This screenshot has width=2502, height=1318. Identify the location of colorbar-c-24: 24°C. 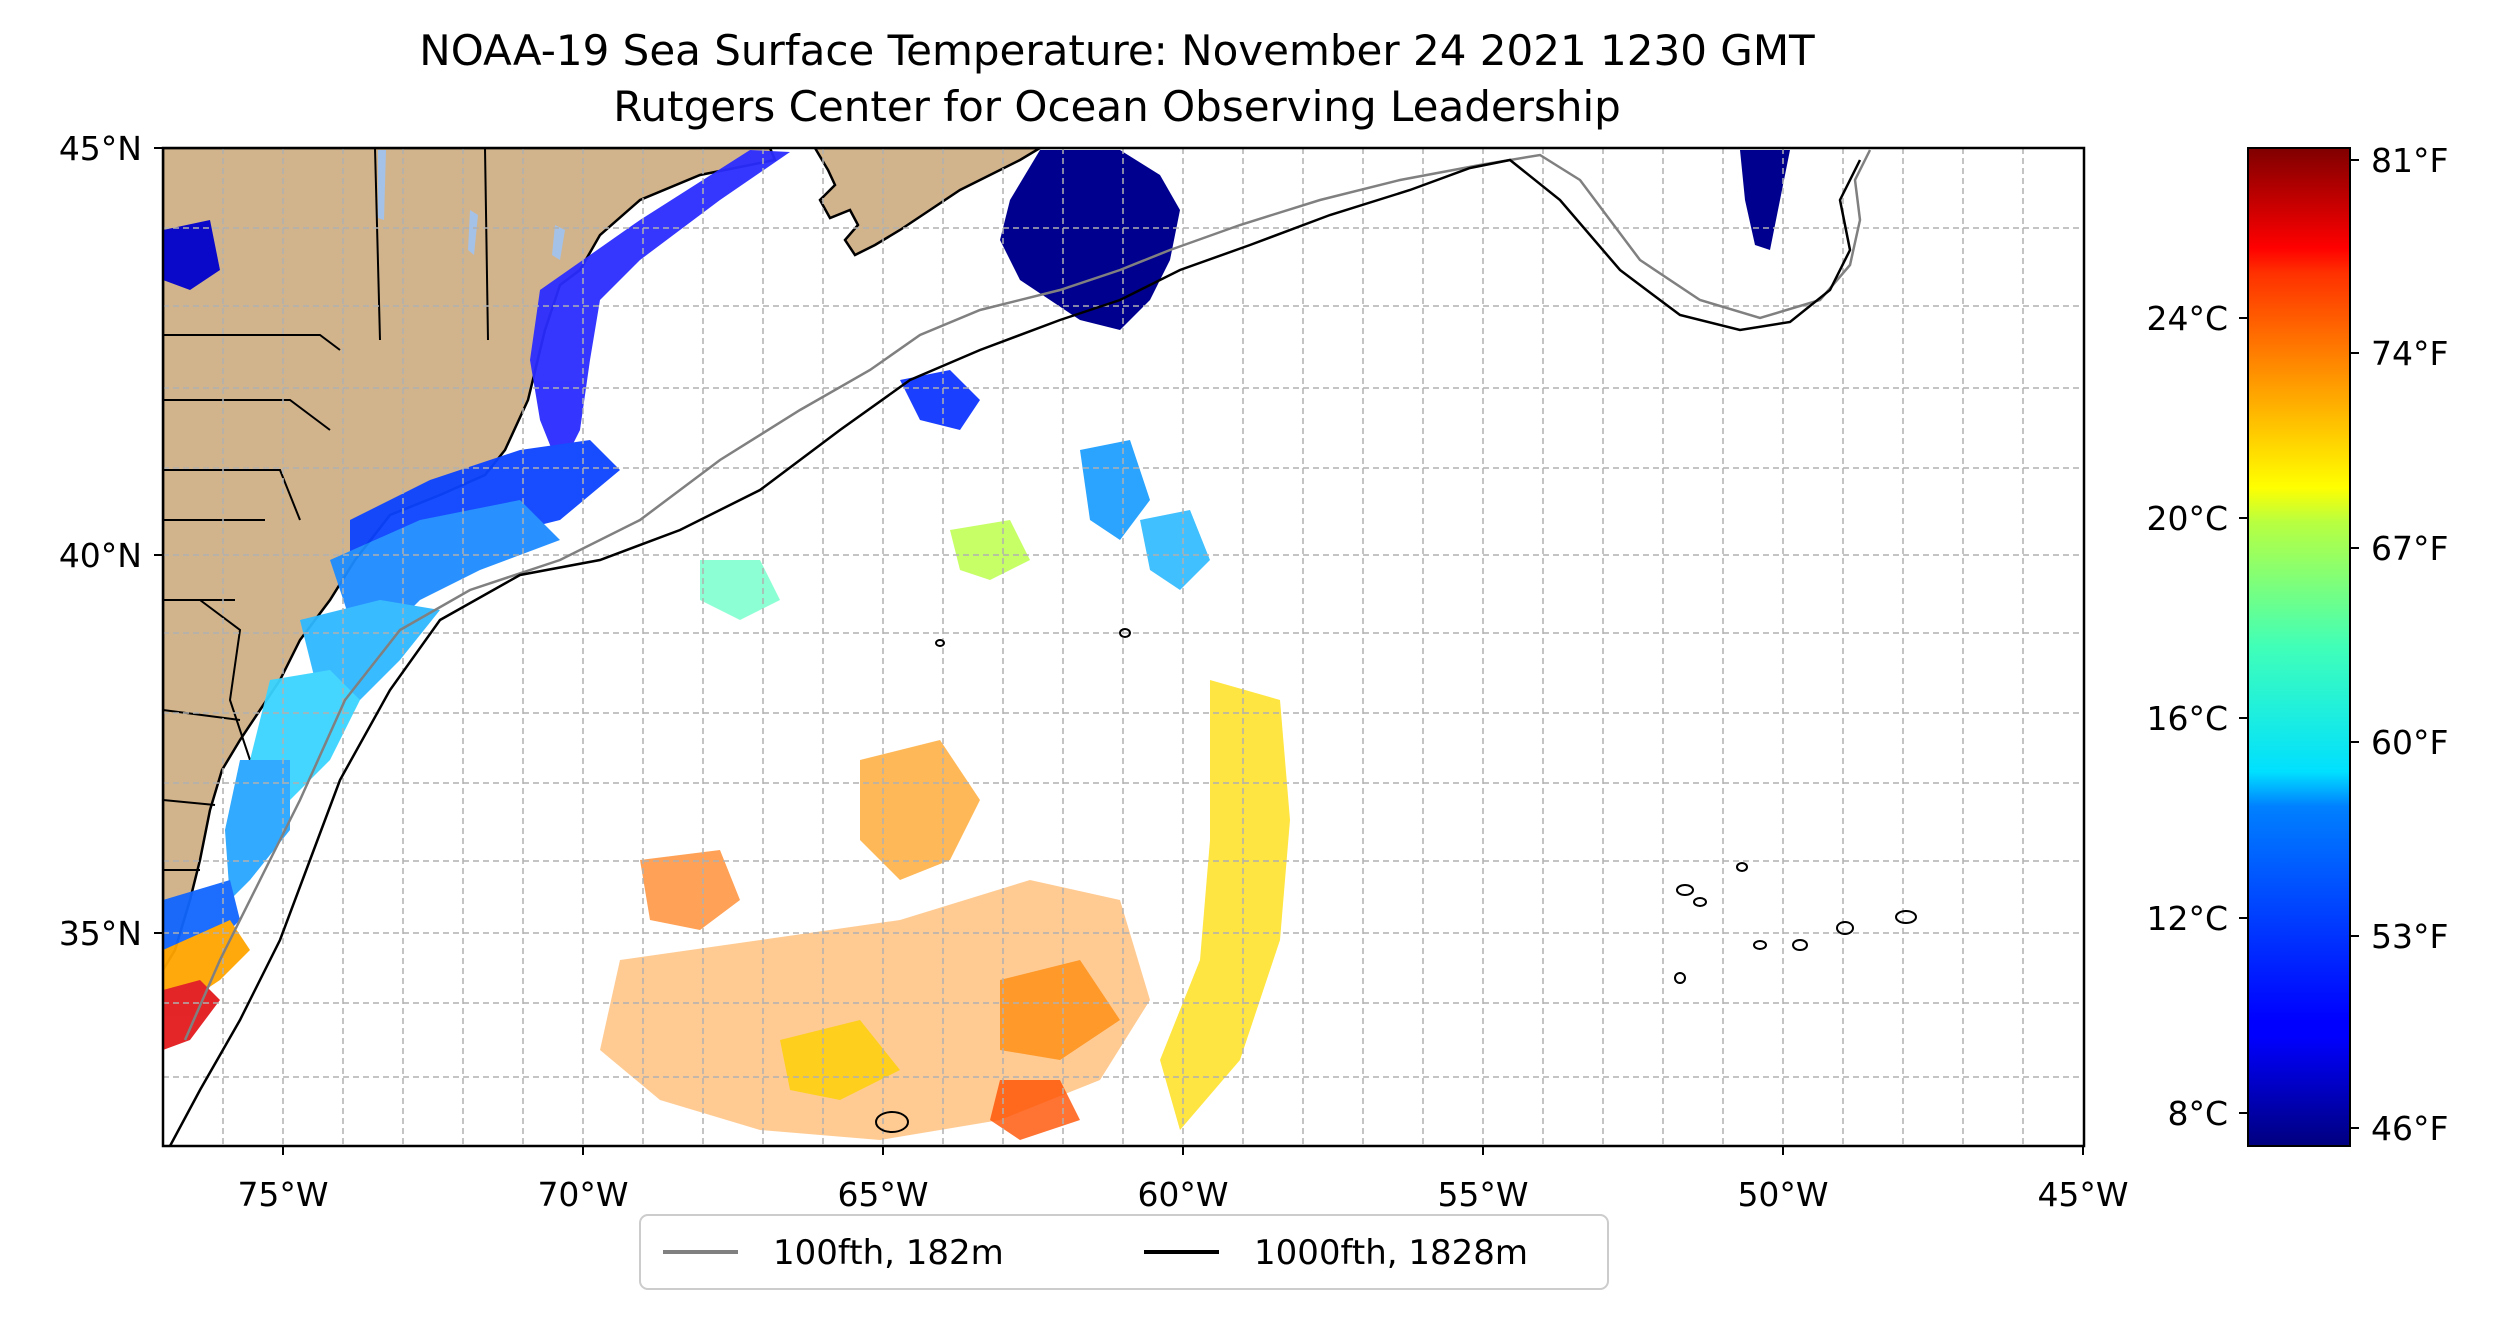
(2187, 318).